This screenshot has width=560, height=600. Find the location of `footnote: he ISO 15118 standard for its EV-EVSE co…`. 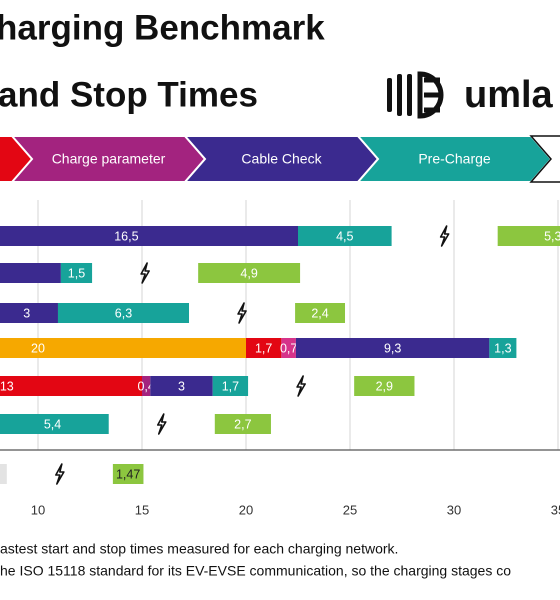

footnote: he ISO 15118 standard for its EV-EVSE co… is located at coordinates (255, 571).